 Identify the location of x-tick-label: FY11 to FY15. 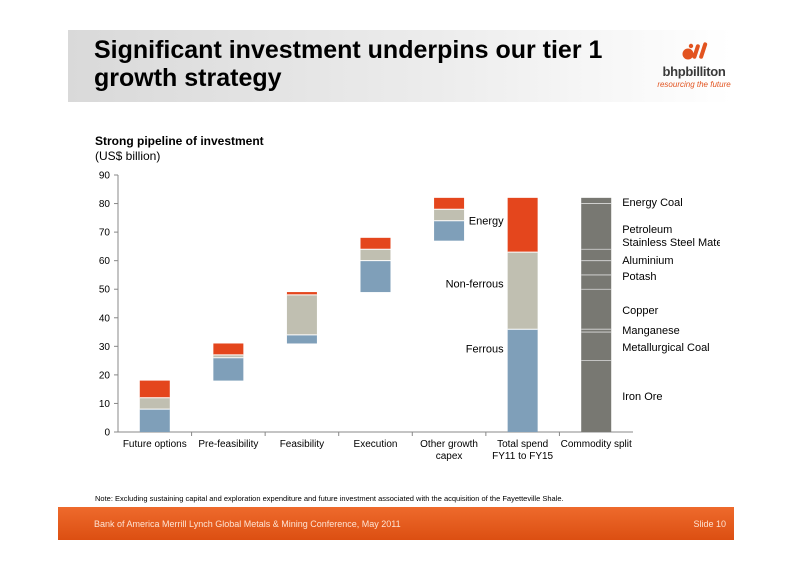
(522, 456).